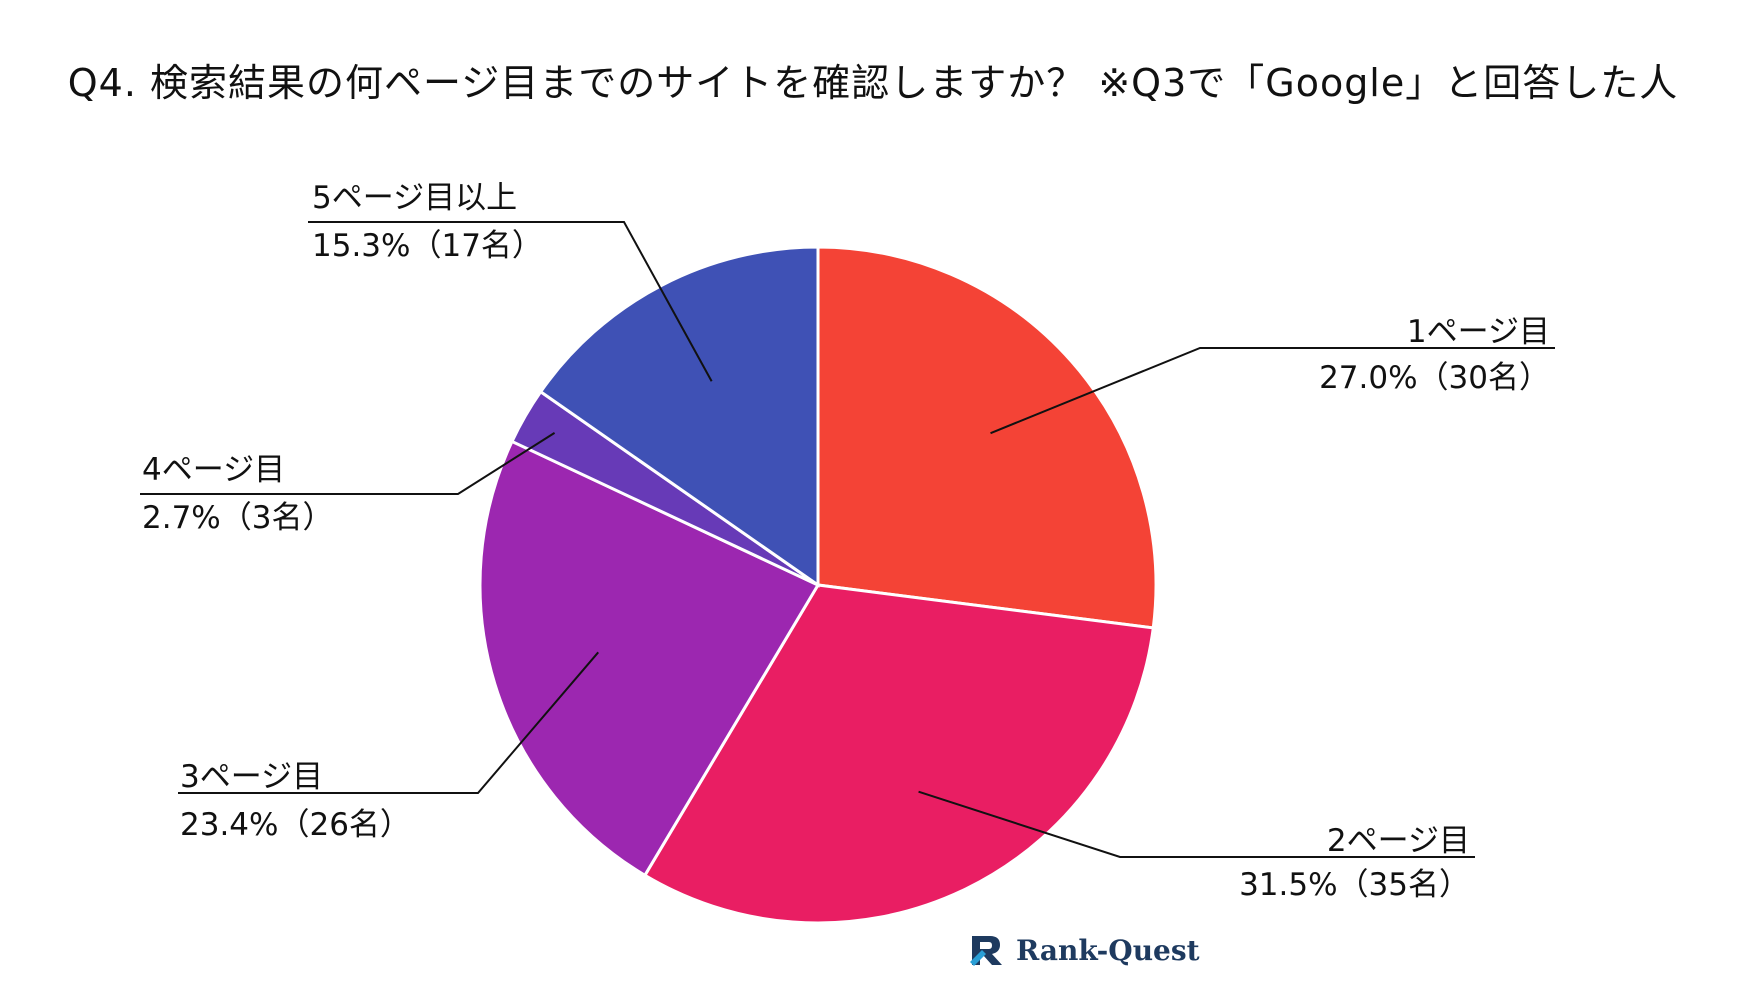 This screenshot has width=1746, height=990. I want to click on slice-label-name-2: 2ページ目, so click(1398, 841).